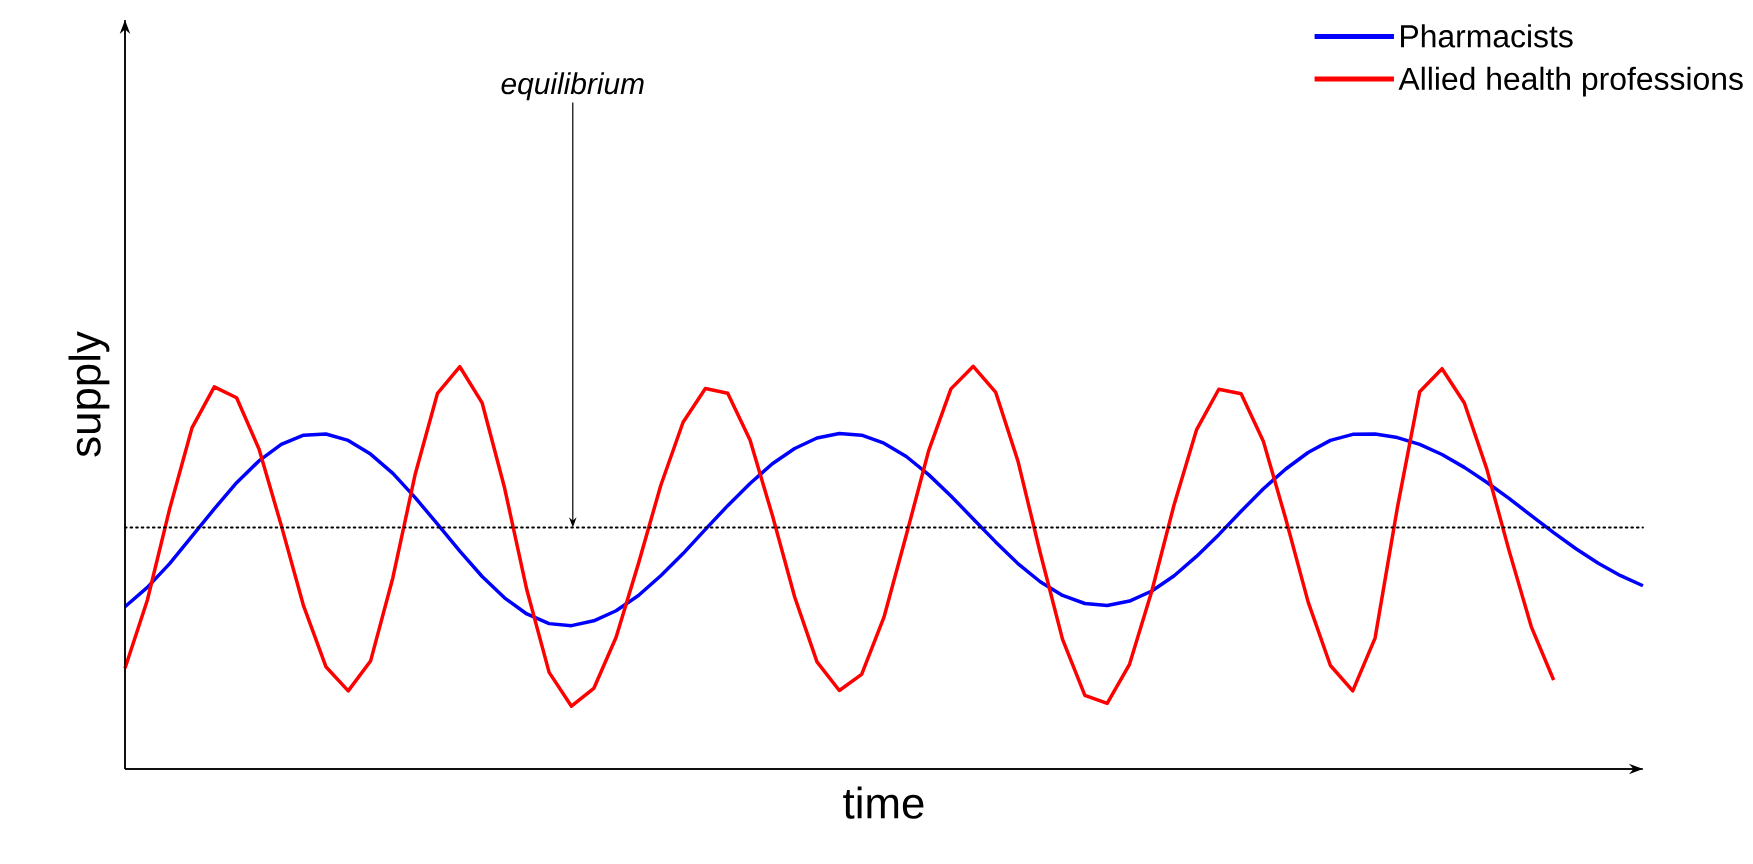 This screenshot has height=864, width=1753. What do you see at coordinates (883, 802) in the screenshot?
I see `x-axis-title: time` at bounding box center [883, 802].